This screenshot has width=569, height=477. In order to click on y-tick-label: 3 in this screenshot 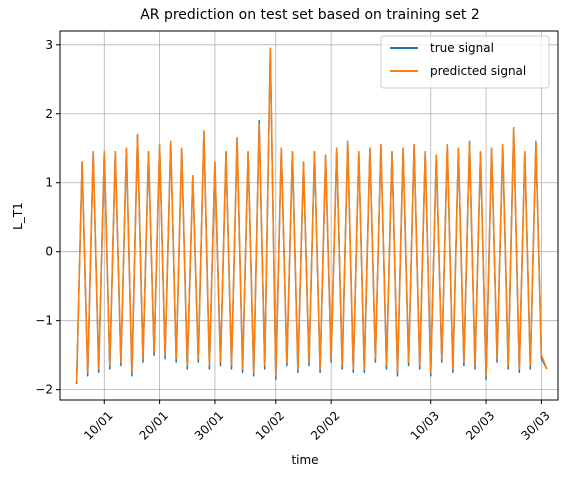, I will do `click(49, 45)`.